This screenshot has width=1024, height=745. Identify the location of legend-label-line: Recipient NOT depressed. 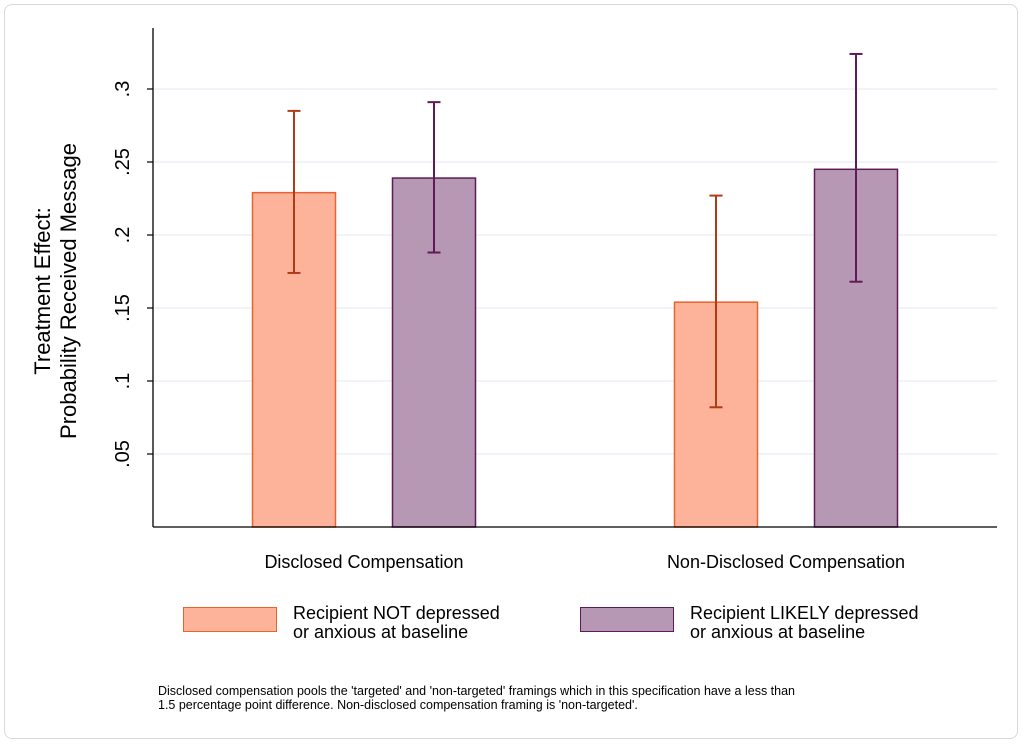
(396, 613).